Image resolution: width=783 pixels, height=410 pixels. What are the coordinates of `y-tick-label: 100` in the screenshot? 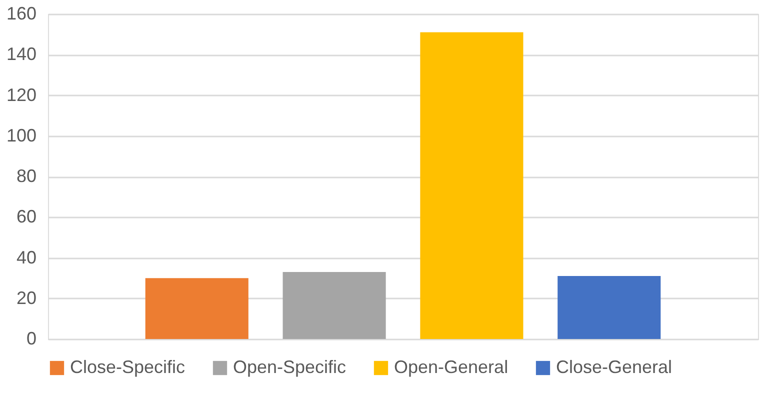 It's located at (21, 135).